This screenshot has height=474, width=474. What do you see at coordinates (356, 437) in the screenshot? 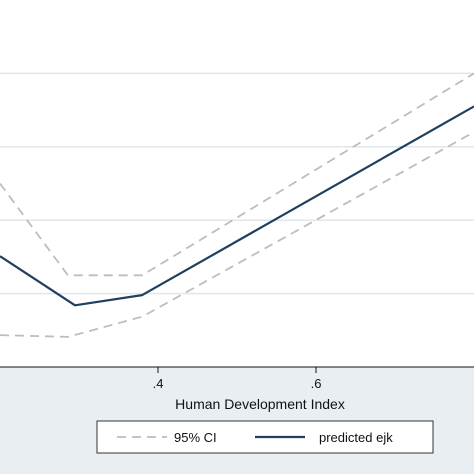
I see `legend-label-predicted: predicted ejk` at bounding box center [356, 437].